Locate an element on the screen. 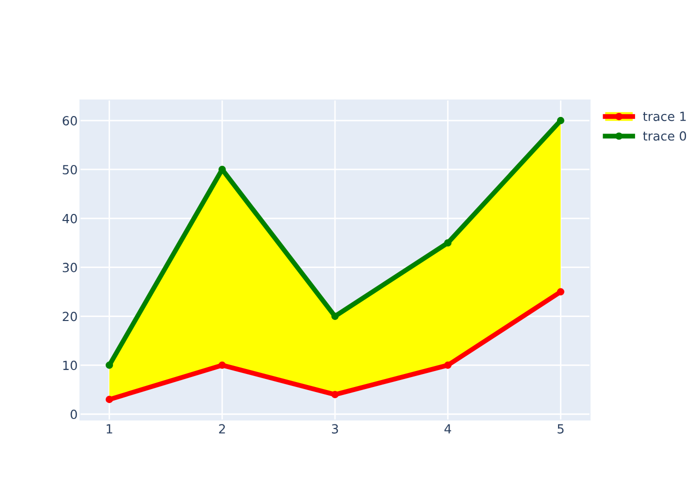 This screenshot has width=700, height=500. legend-label: trace 0 is located at coordinates (664, 136).